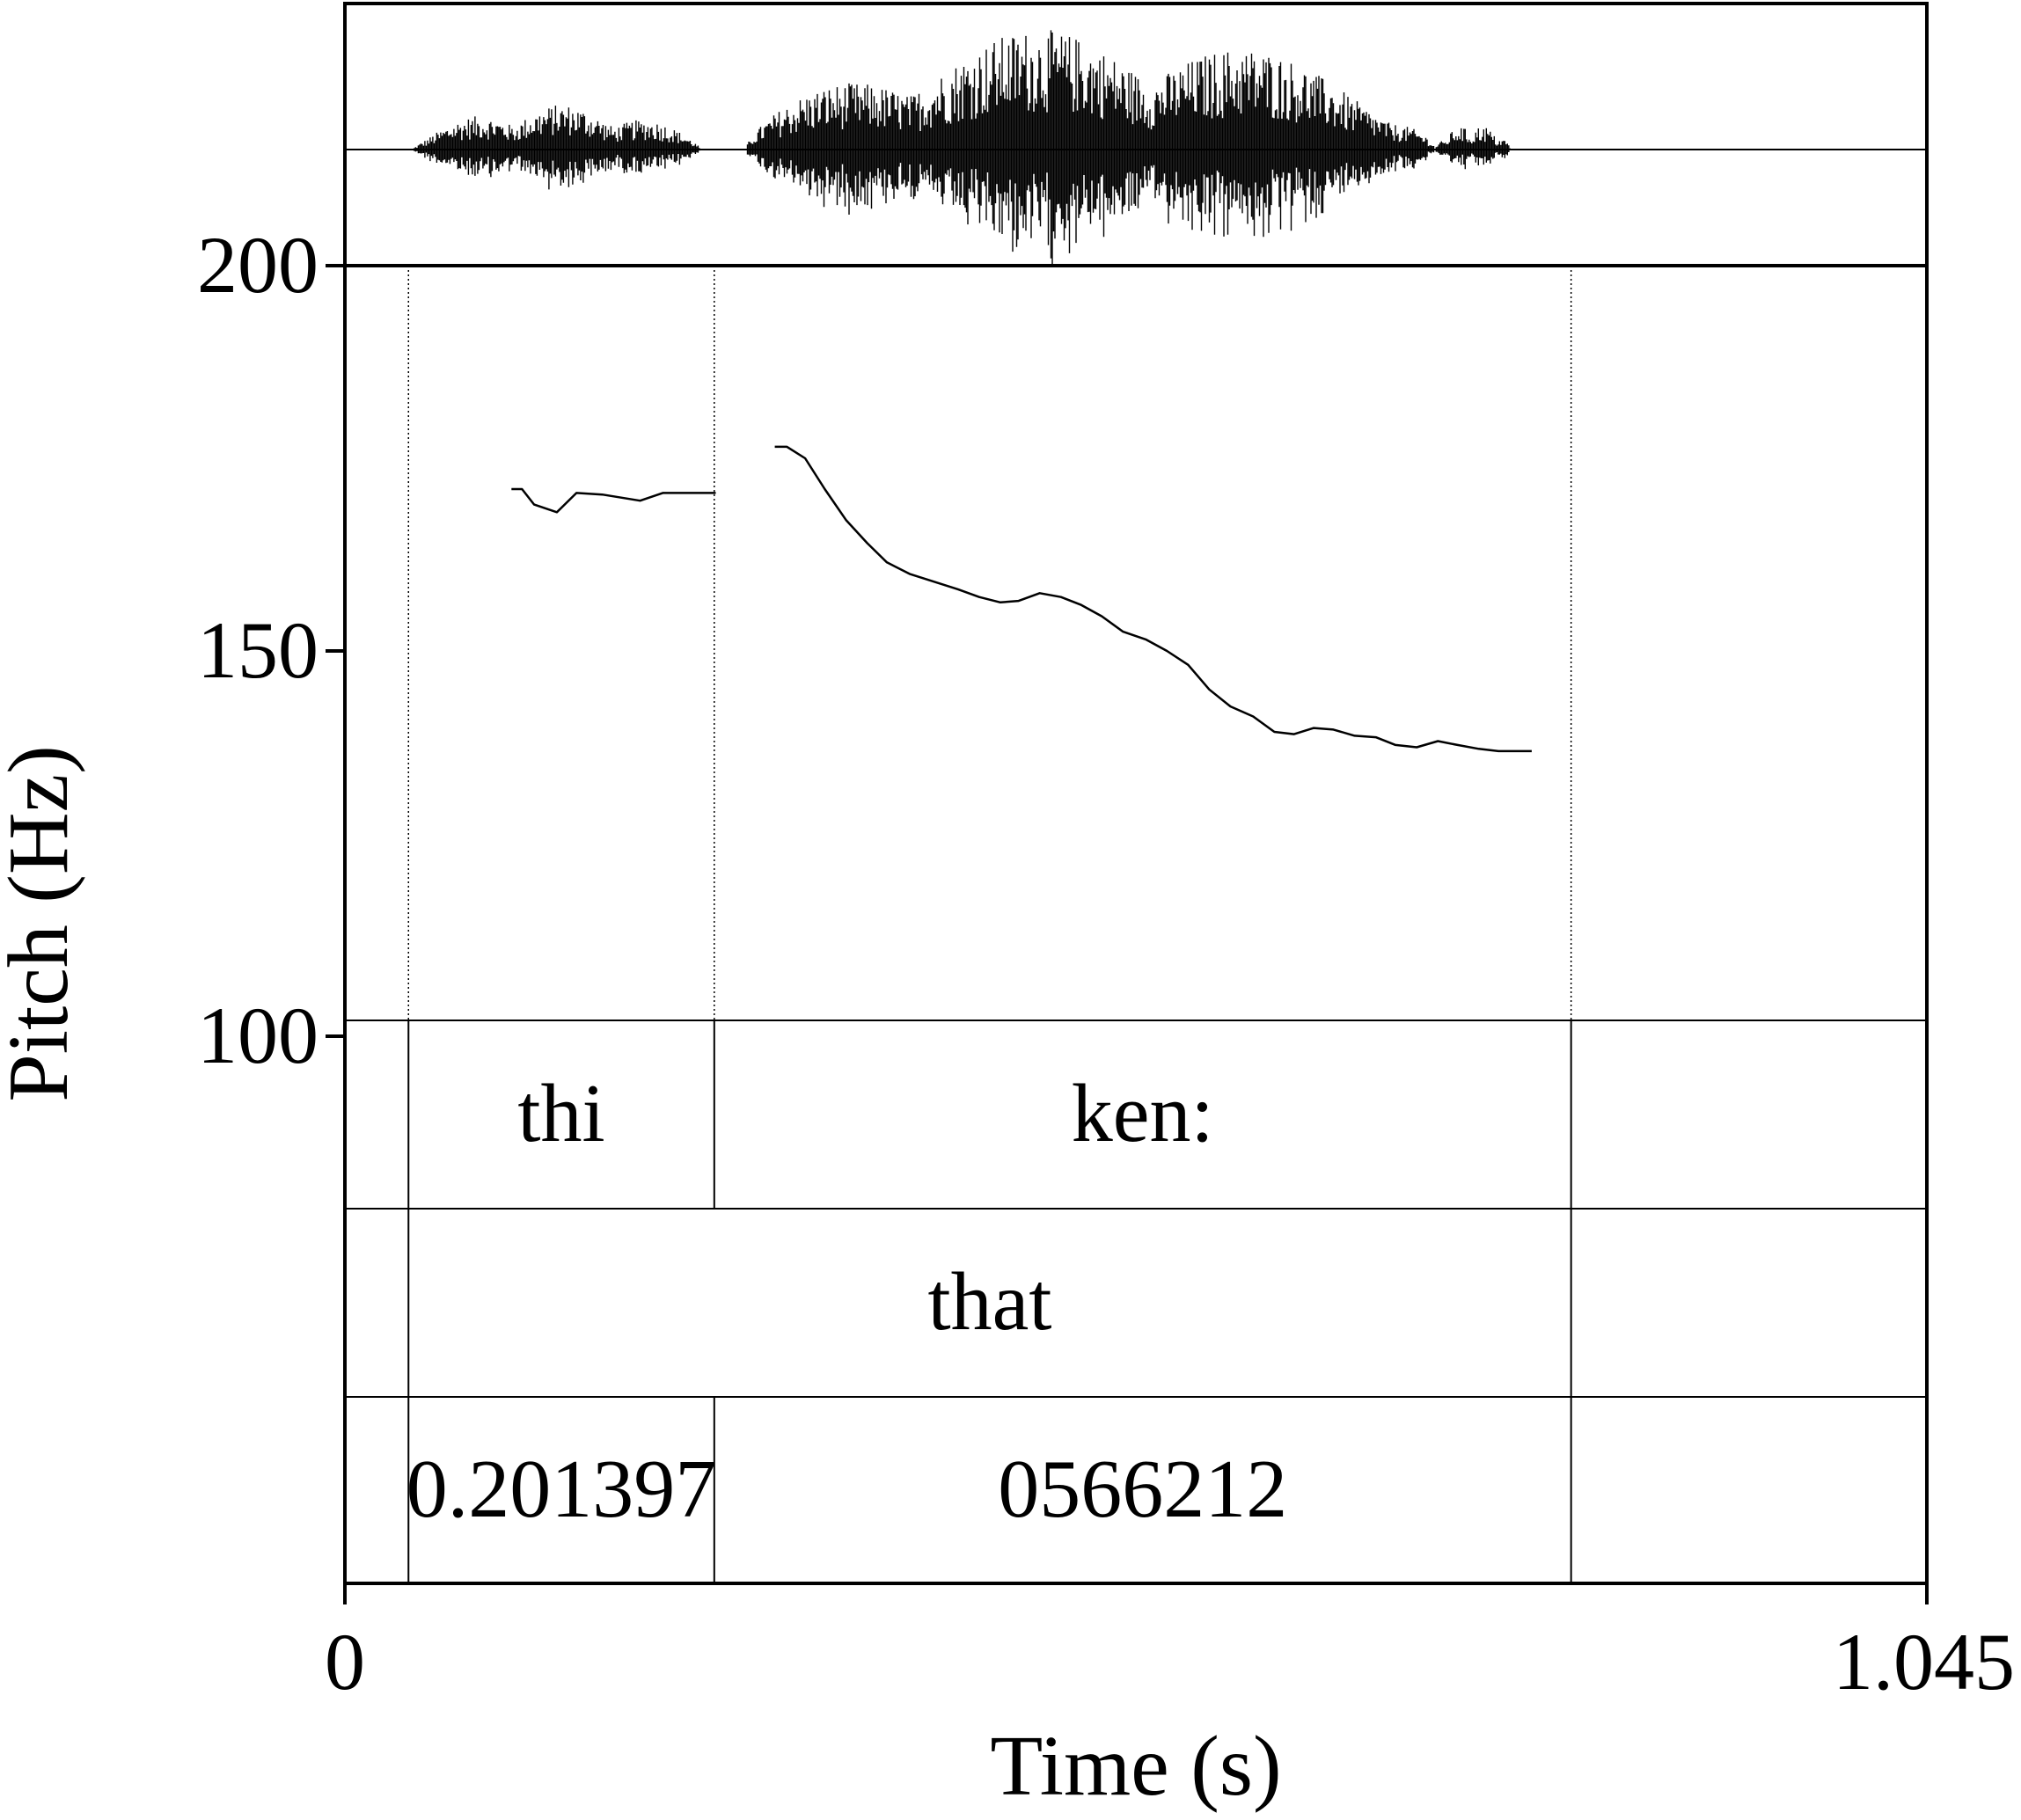 Image resolution: width=2021 pixels, height=1820 pixels. I want to click on x-axis-label: Time (s), so click(1135, 1766).